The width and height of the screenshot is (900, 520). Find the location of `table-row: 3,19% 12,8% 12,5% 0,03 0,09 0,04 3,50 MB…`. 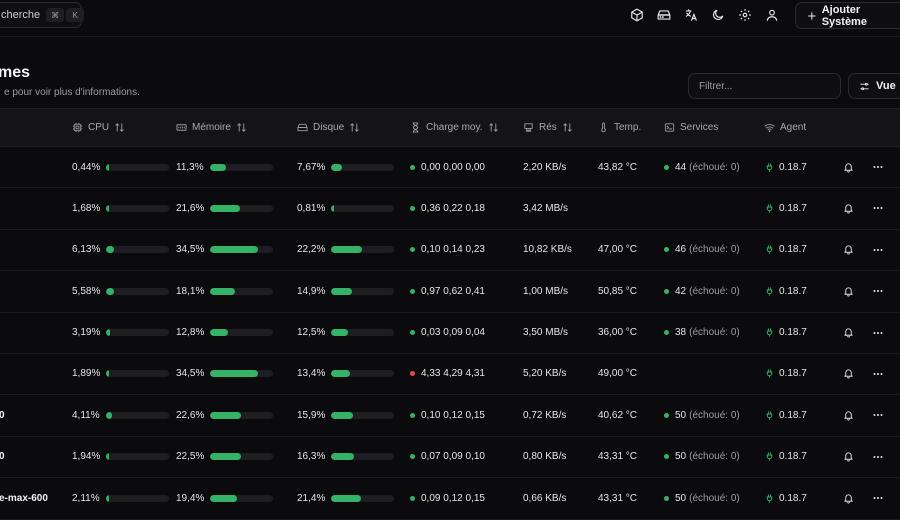

table-row: 3,19% 12,8% 12,5% 0,03 0,09 0,04 3,50 MB… is located at coordinates (450, 333).